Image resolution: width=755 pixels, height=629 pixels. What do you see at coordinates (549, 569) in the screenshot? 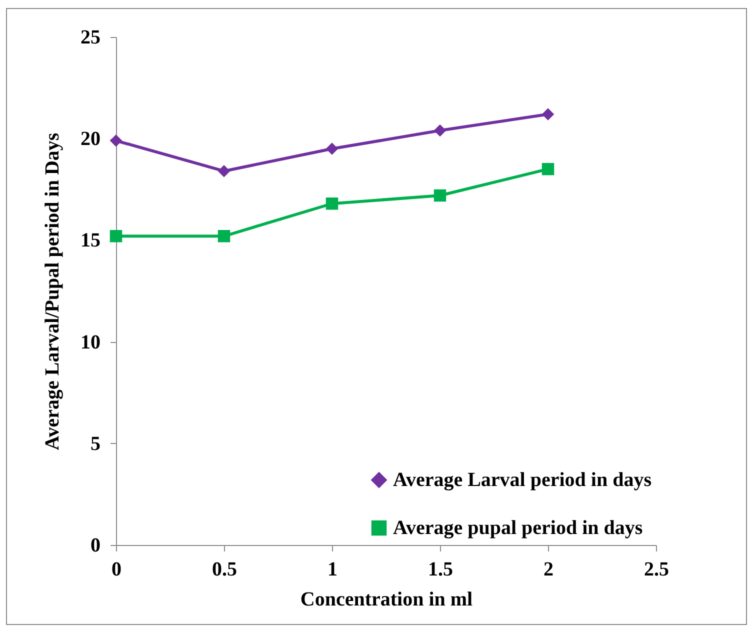
I see `x-tick-label: 2` at bounding box center [549, 569].